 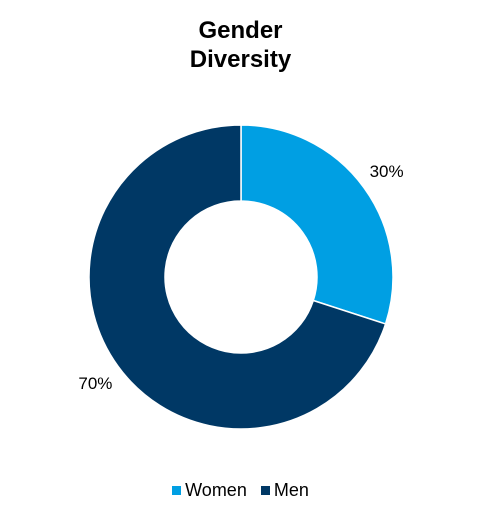 I want to click on data-label-men: 70%, so click(x=95, y=383).